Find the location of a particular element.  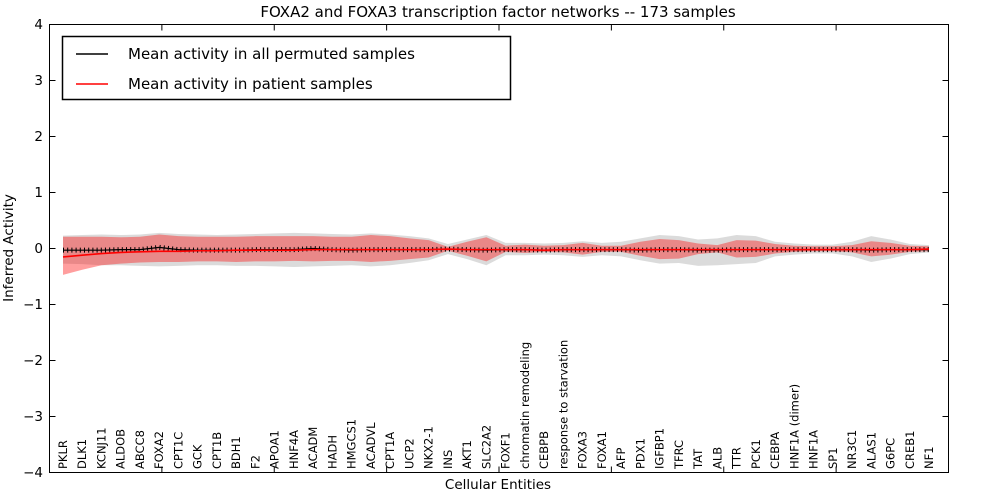

x-category-label: SLC2A2 is located at coordinates (486, 447).